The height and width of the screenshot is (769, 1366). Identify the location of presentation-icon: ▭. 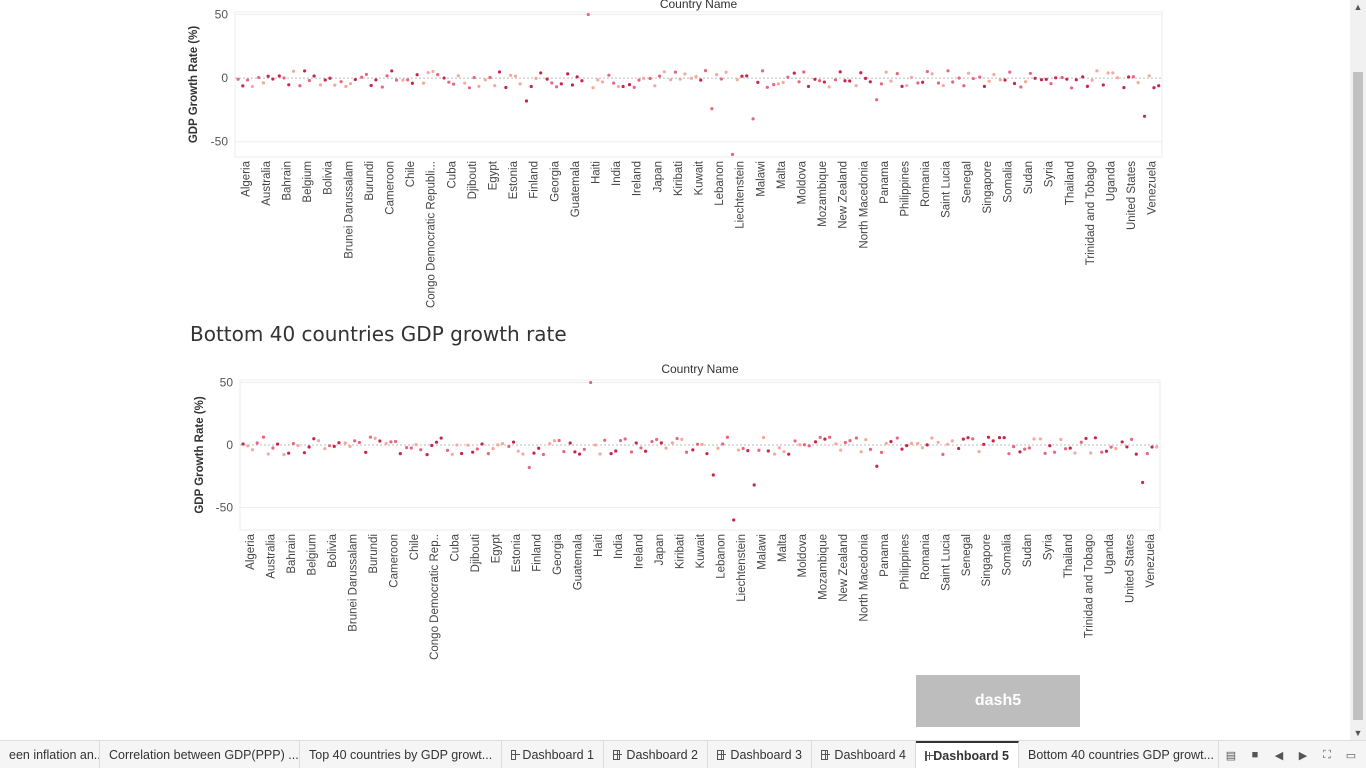
(1351, 755).